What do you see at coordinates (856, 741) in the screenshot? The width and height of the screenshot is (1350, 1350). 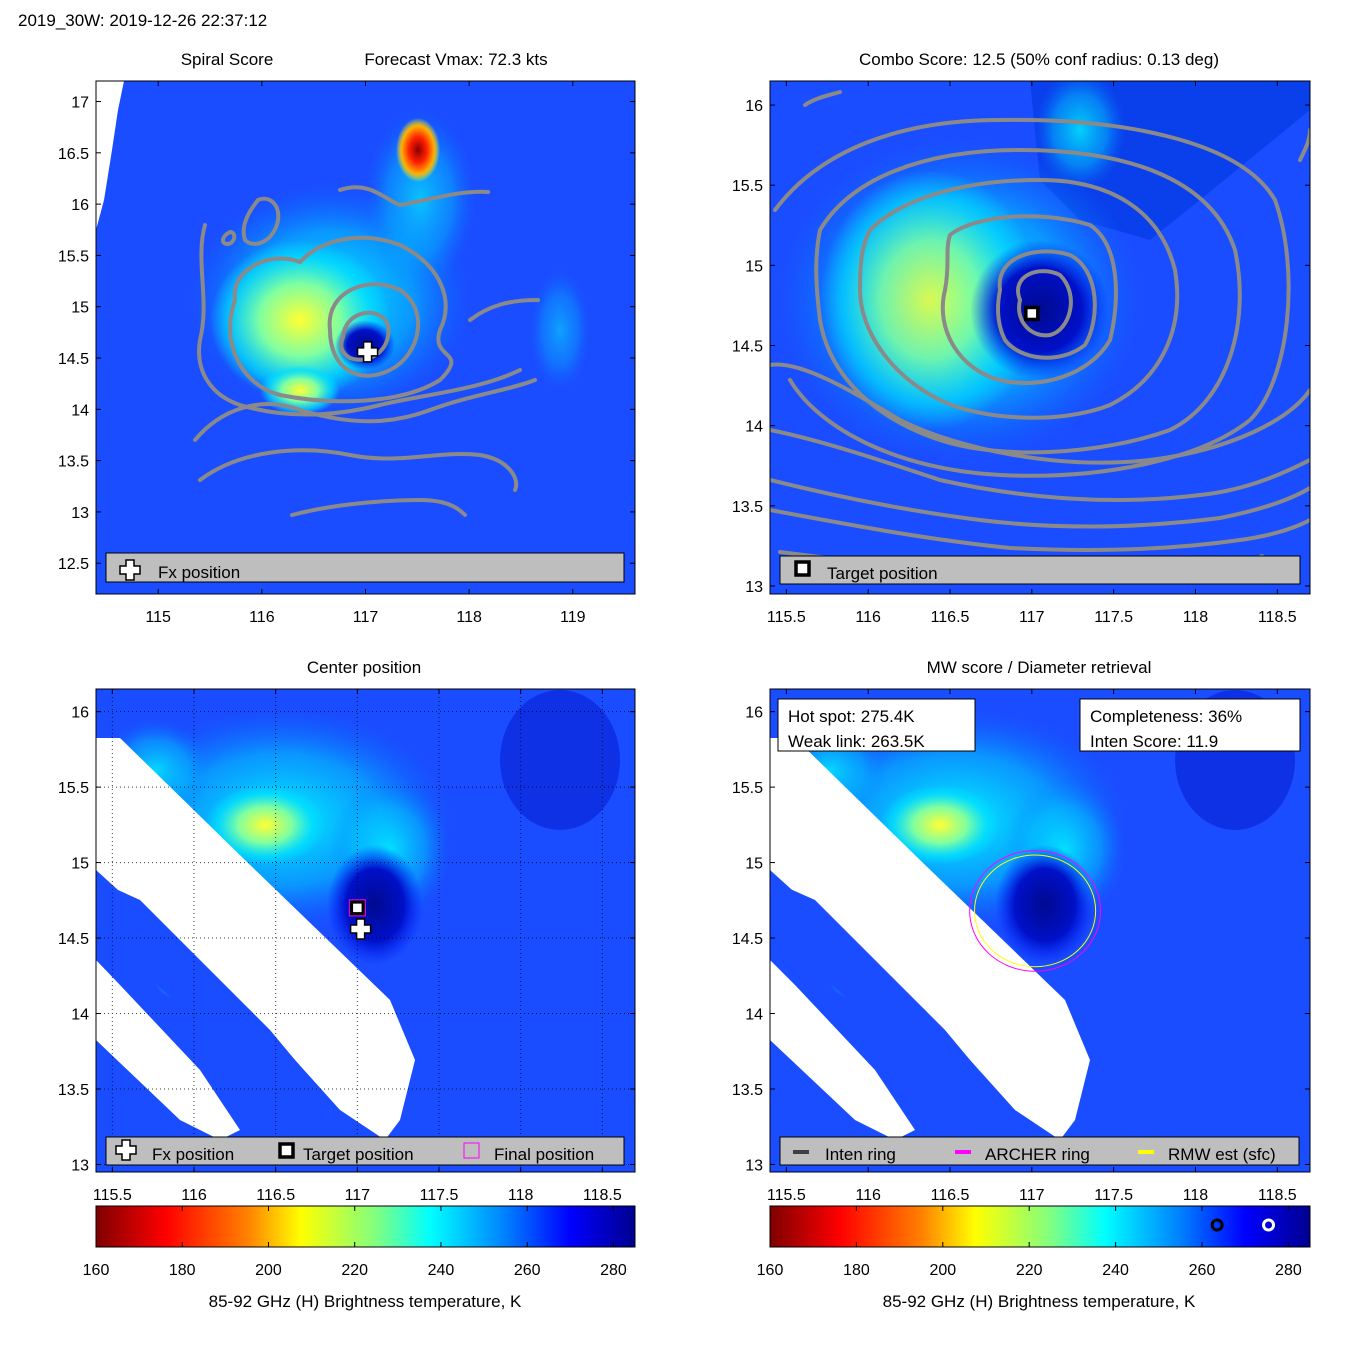 I see `weak-link-text: Weak link: 263.5K` at bounding box center [856, 741].